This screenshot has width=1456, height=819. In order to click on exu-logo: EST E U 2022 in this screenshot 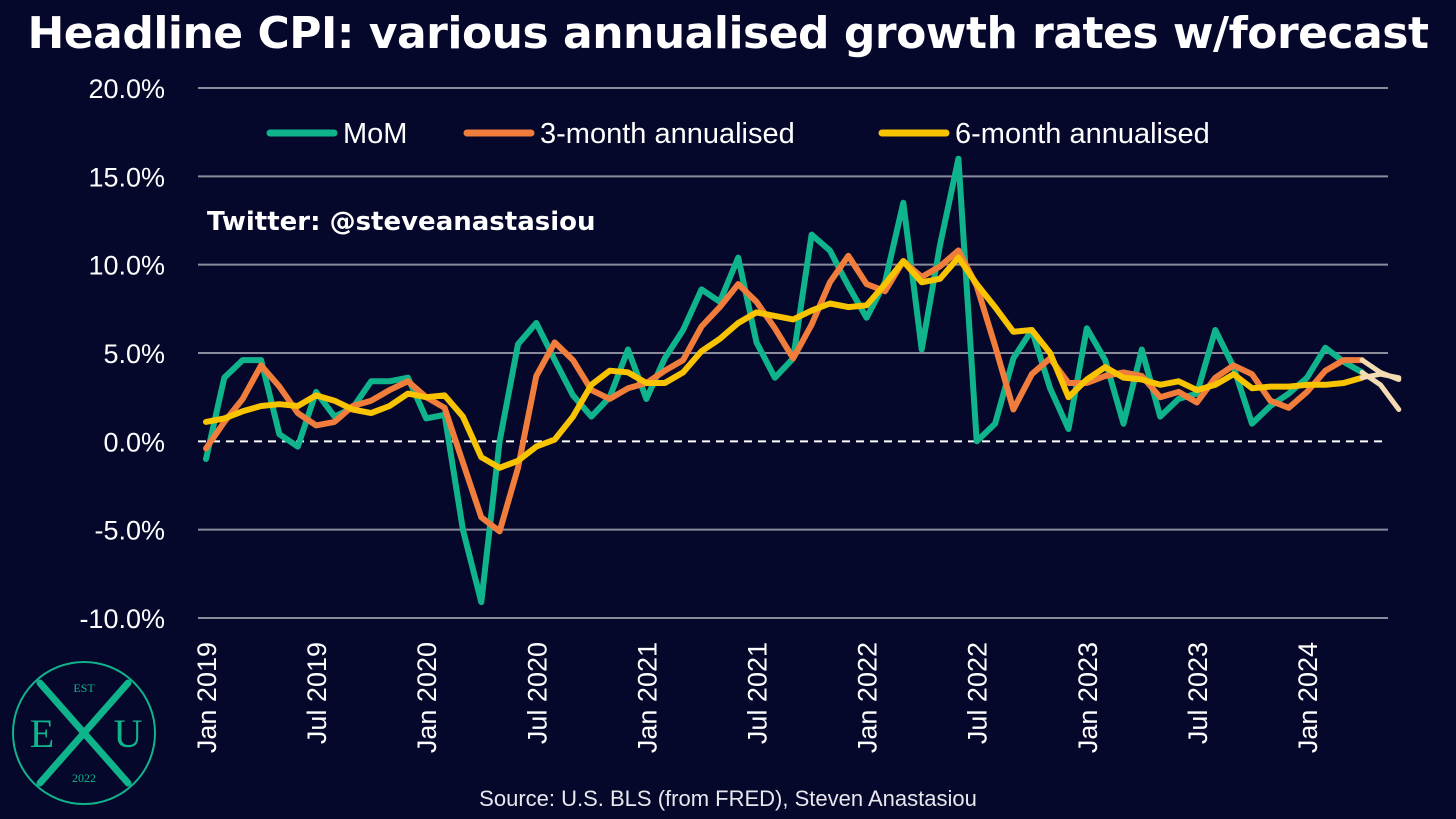, I will do `click(84, 733)`.